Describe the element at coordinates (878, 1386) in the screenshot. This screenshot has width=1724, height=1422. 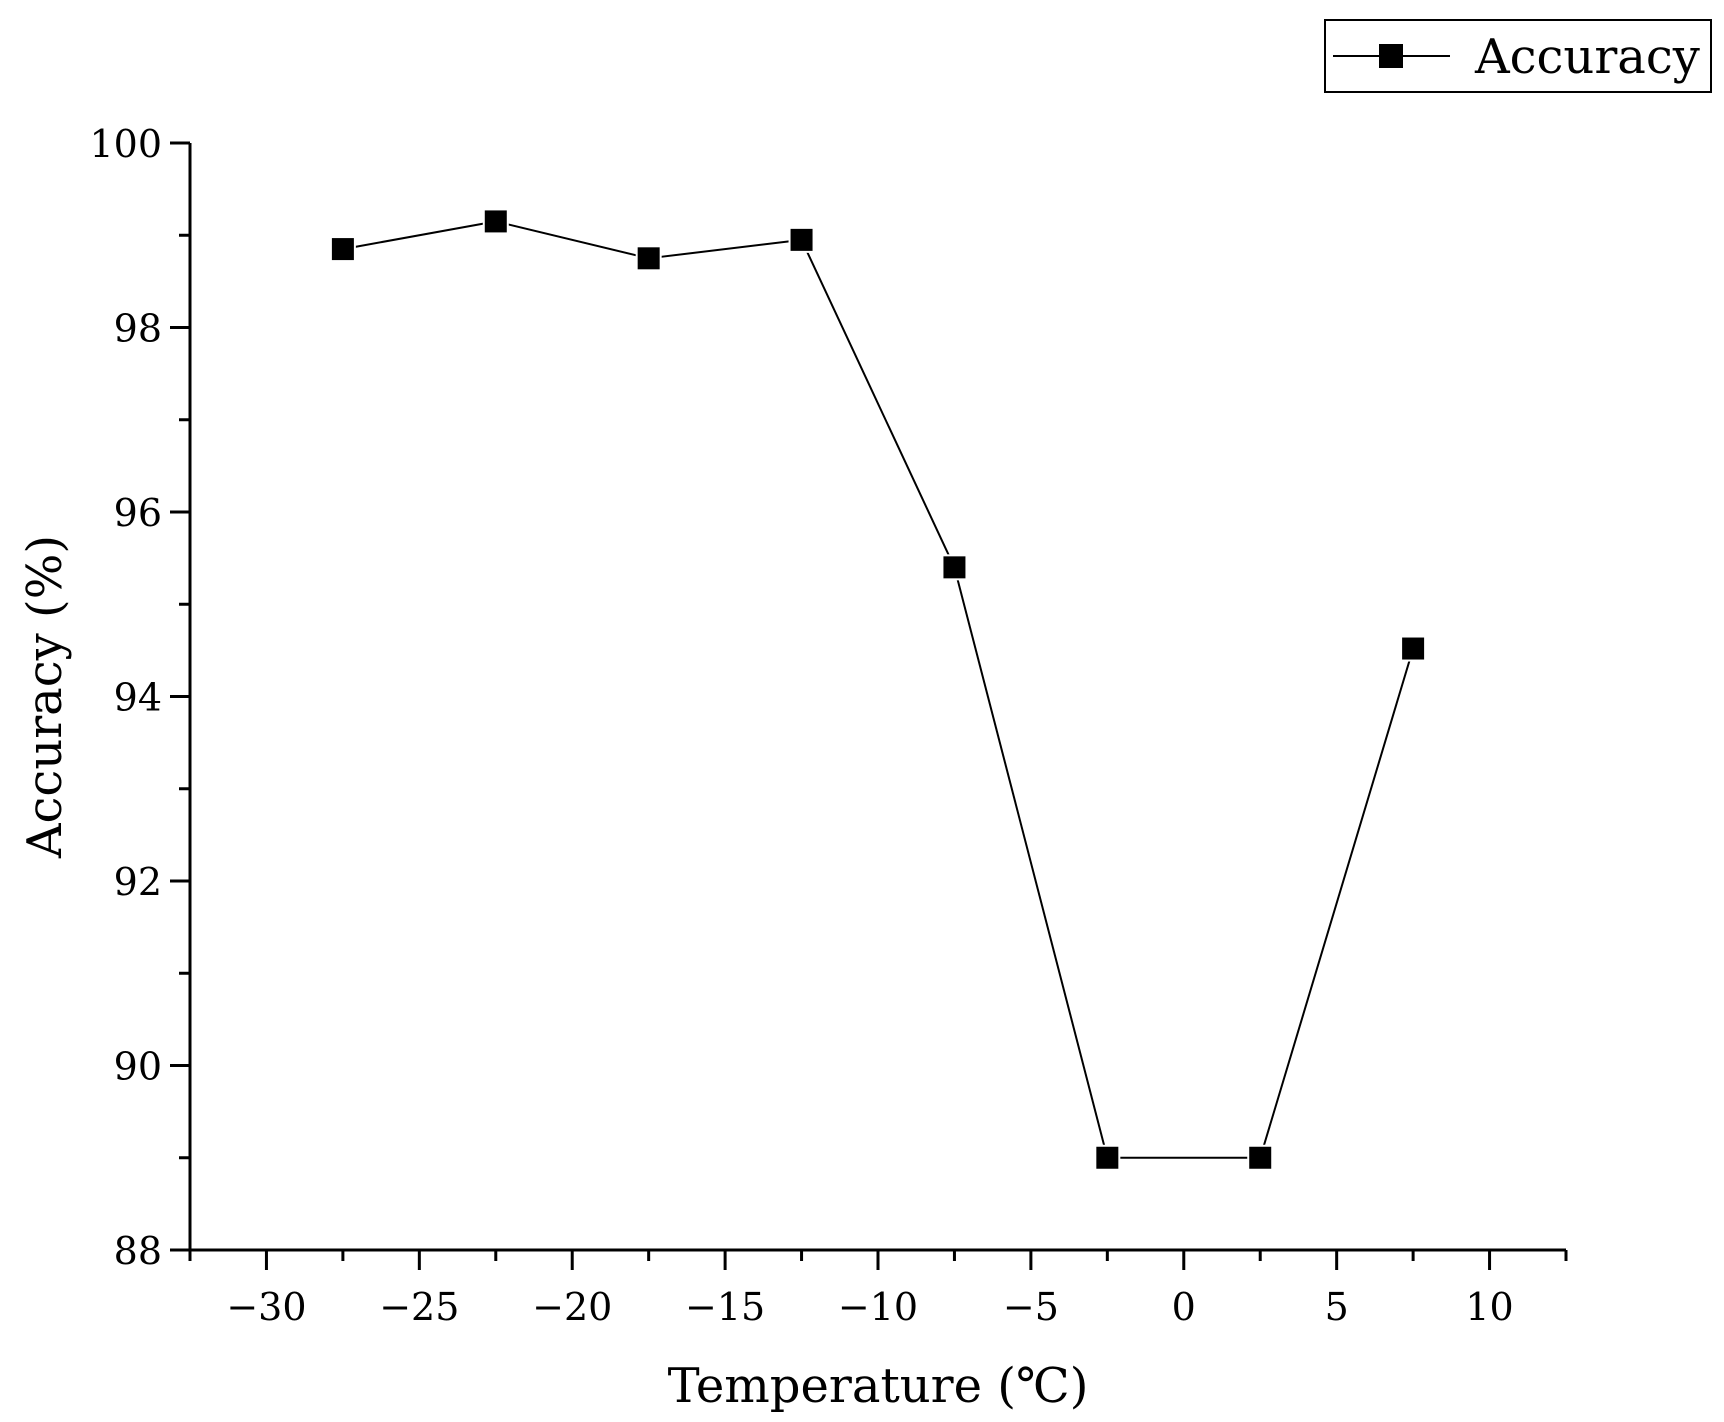
I see `x-axis-title: Temperature (℃)` at that location.